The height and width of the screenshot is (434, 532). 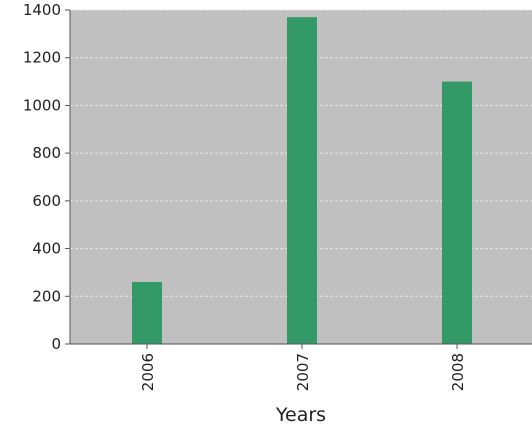 What do you see at coordinates (147, 312) in the screenshot?
I see `bar-2006` at bounding box center [147, 312].